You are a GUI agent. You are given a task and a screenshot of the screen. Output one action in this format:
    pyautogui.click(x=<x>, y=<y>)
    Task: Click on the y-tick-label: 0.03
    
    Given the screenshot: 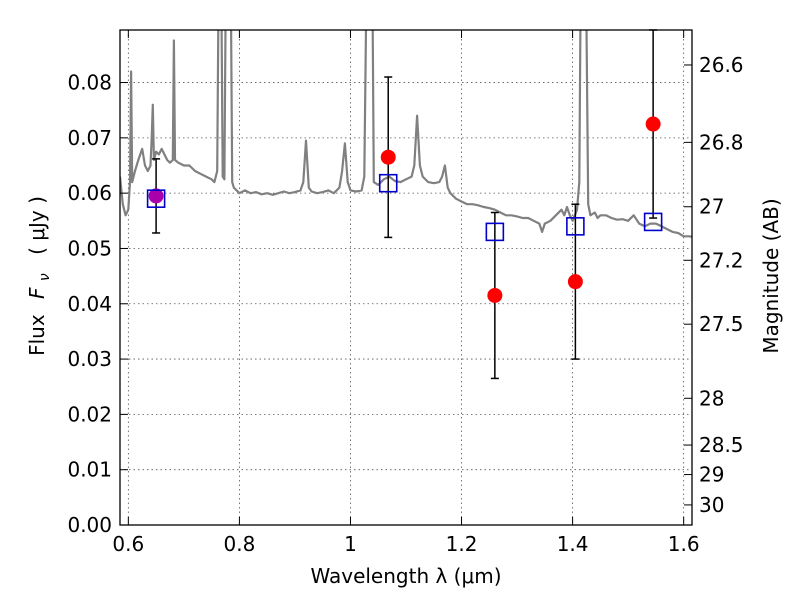 What is the action you would take?
    pyautogui.click(x=89, y=359)
    